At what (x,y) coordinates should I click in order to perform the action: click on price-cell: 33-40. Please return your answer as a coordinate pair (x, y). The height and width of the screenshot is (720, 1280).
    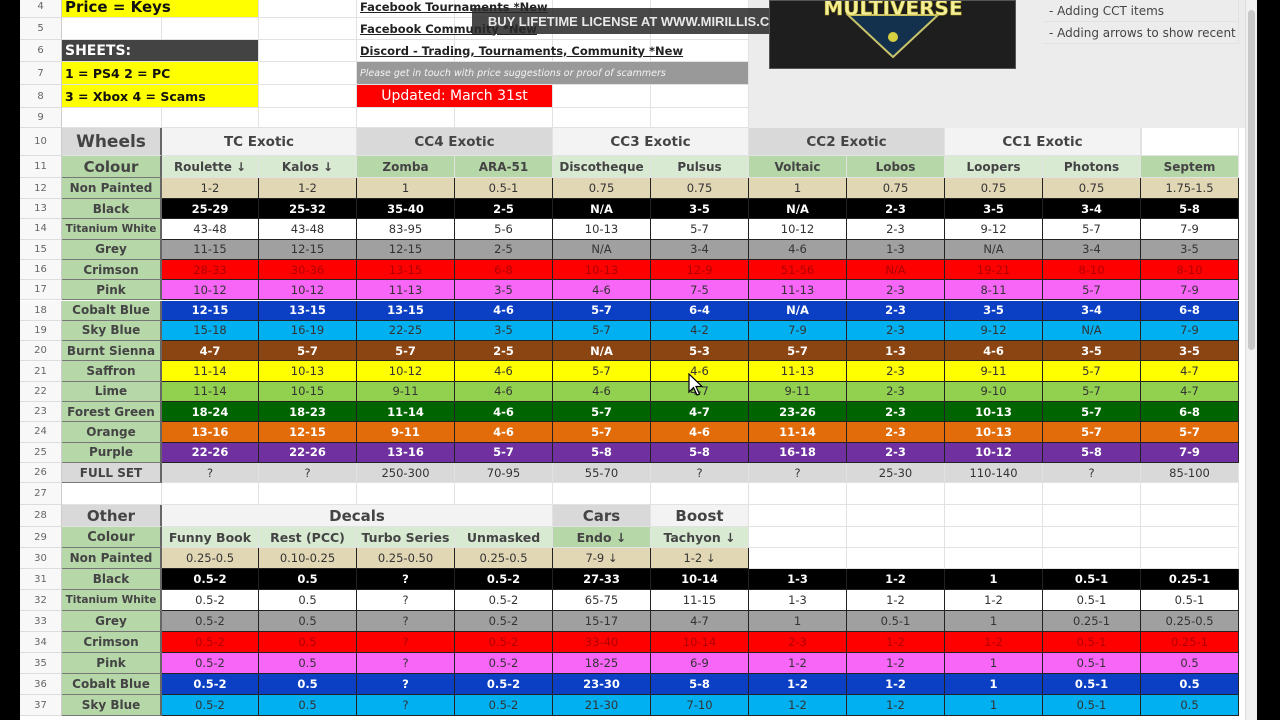
    Looking at the image, I should click on (602, 643).